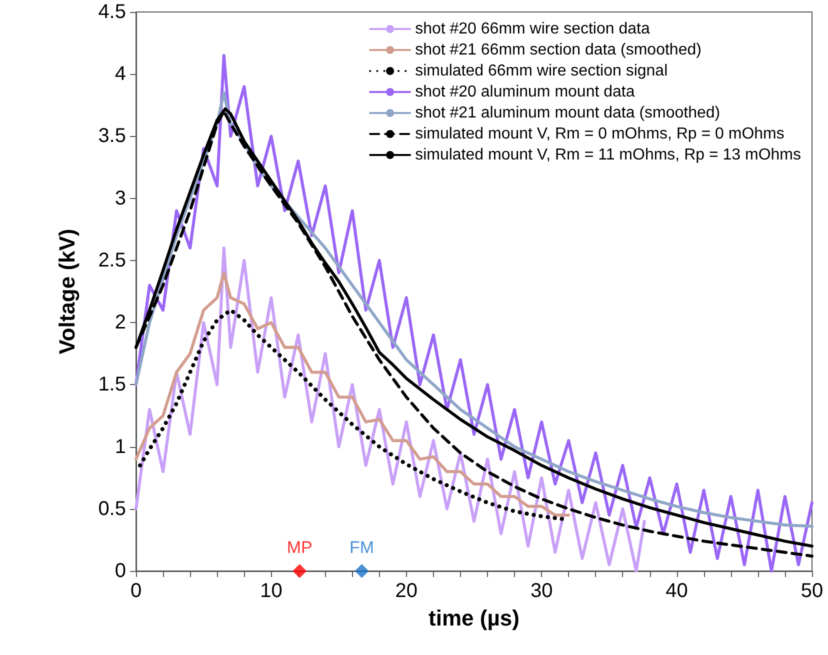 Image resolution: width=828 pixels, height=655 pixels. What do you see at coordinates (812, 591) in the screenshot?
I see `x-tick-label: 50` at bounding box center [812, 591].